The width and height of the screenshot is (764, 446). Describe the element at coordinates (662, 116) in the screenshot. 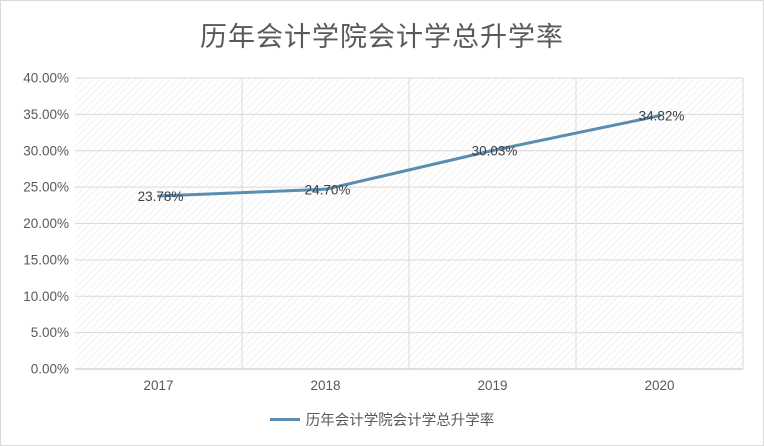

I see `data-label: 34.82%` at that location.